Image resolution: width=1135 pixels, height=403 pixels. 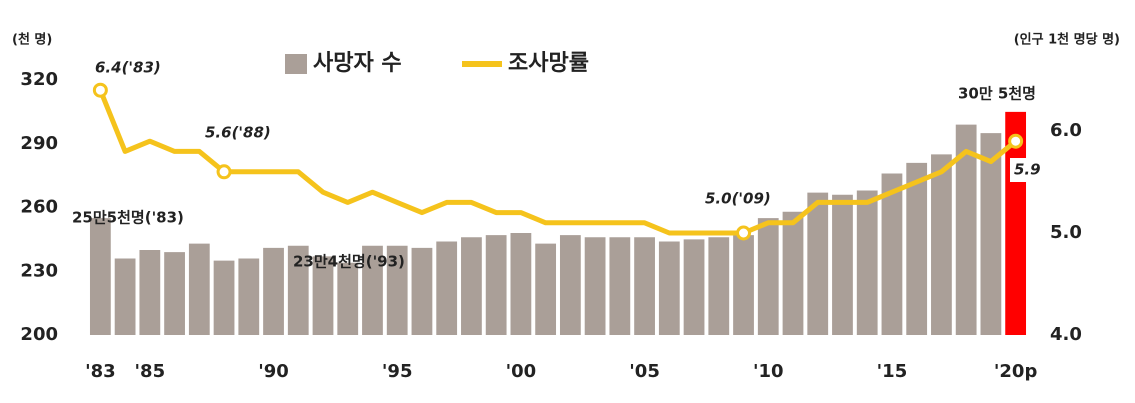 I want to click on annotation: 23만4천명('93), so click(x=349, y=262).